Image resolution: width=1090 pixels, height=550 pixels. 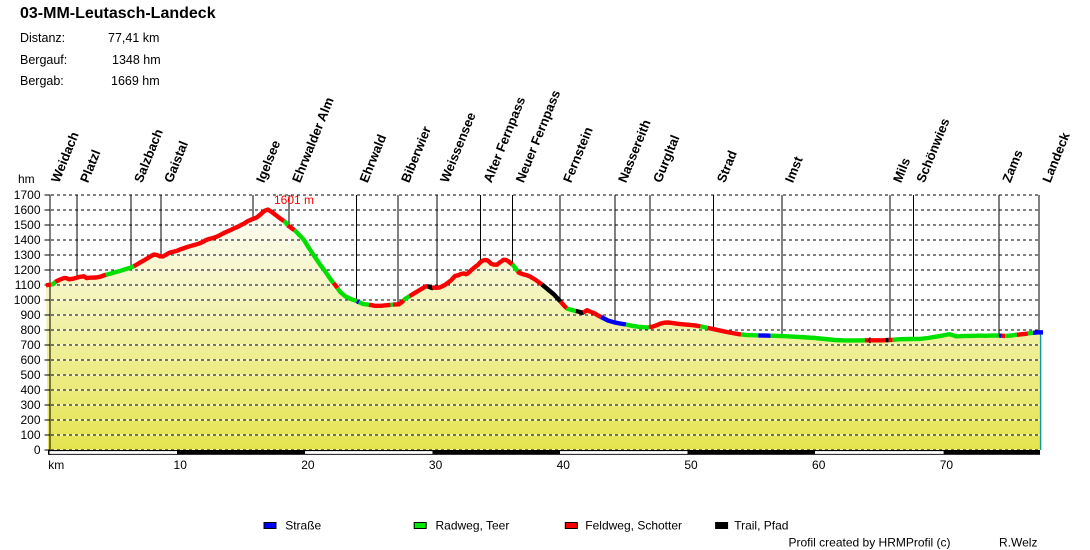 I want to click on svg-text: Salzbach, so click(x=148, y=156).